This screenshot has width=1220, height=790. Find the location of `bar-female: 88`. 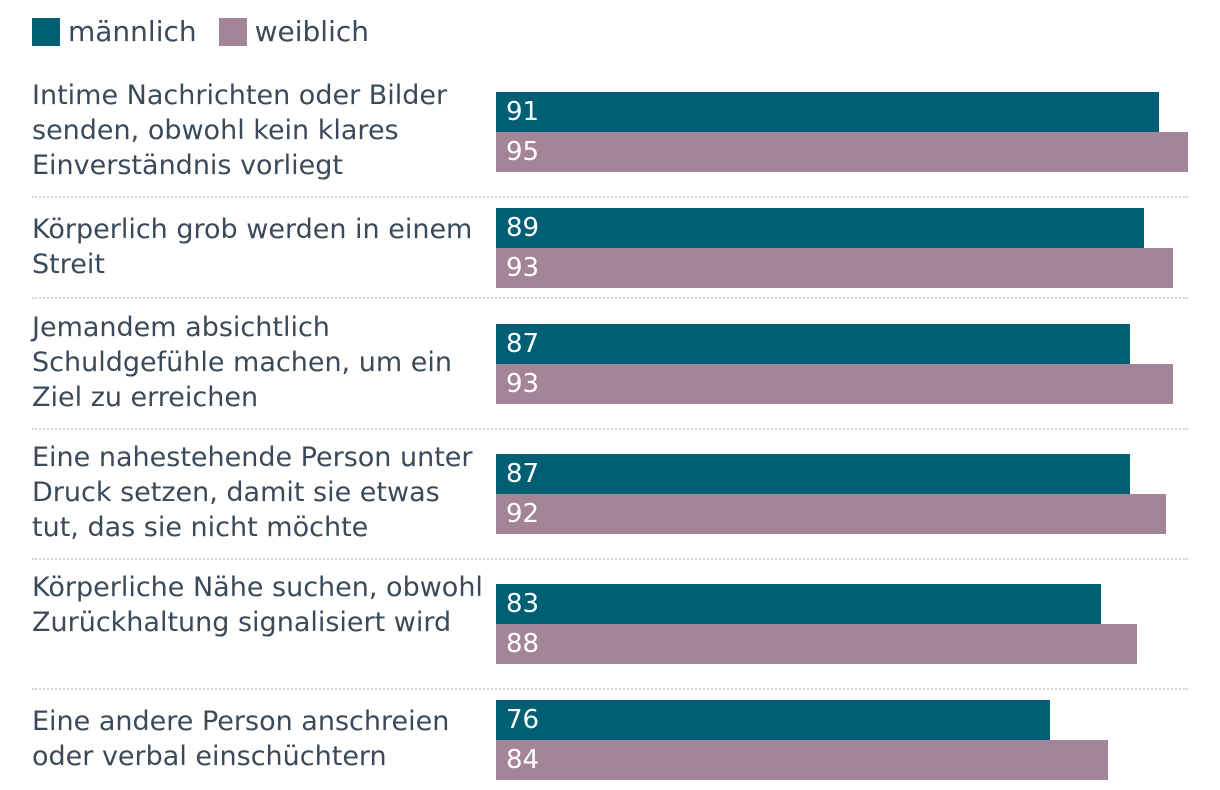

bar-female: 88 is located at coordinates (816, 644).